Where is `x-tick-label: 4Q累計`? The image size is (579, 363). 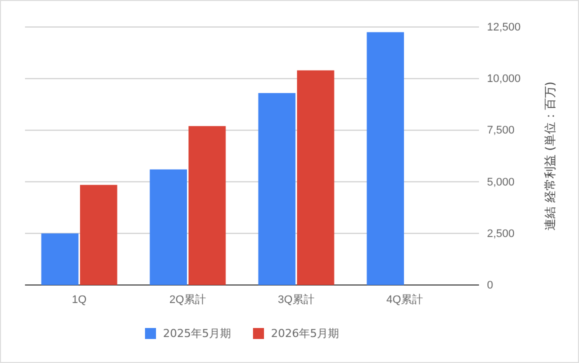
x-tick-label: 4Q累計 is located at coordinates (405, 299).